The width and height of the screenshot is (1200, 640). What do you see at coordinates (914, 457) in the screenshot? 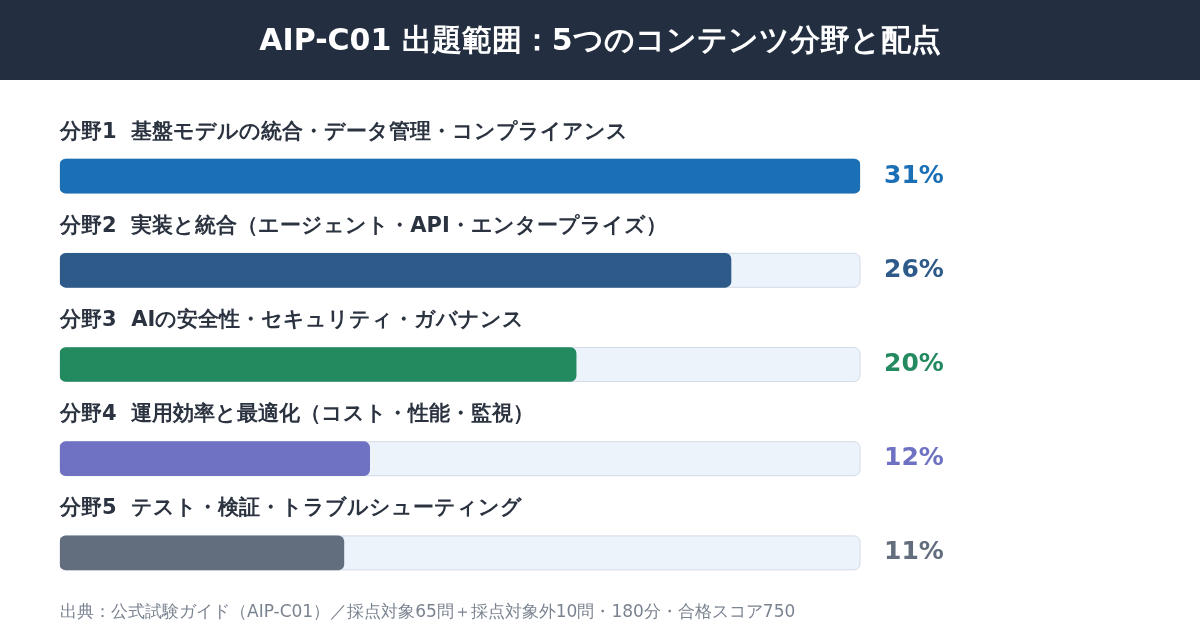
I see `data-label: 12%` at bounding box center [914, 457].